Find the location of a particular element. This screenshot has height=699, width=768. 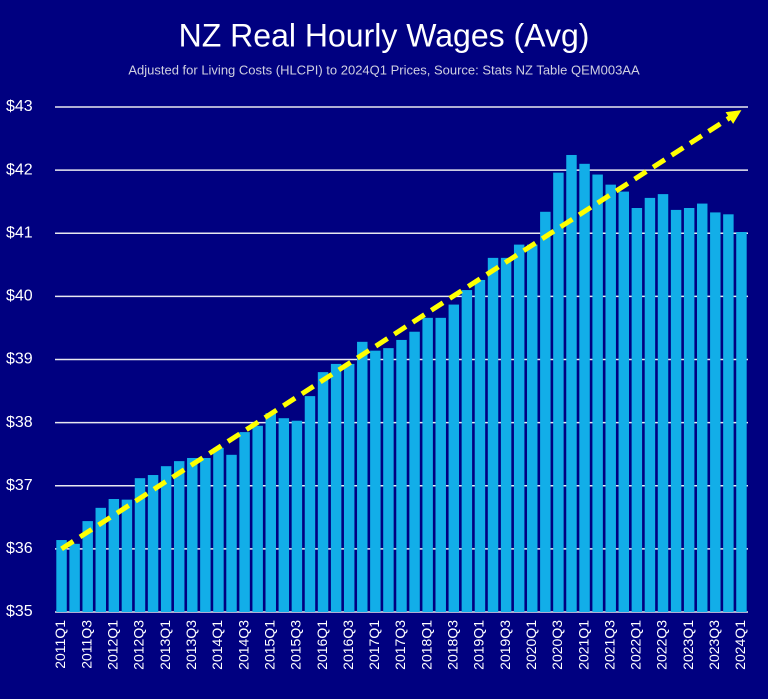

x-tick-label: 2021Q1 is located at coordinates (583, 645).